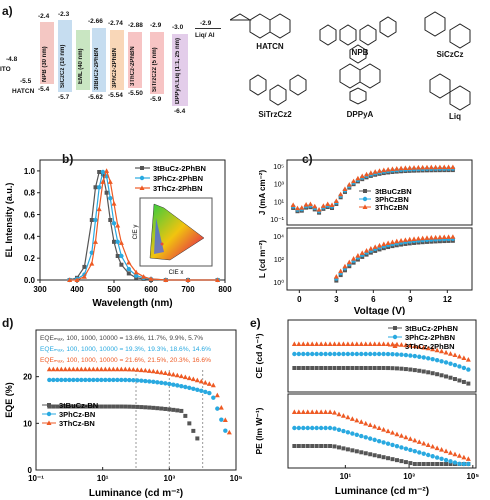  What do you see at coordinates (277, 220) in the screenshot?
I see `y-tick-label-top: 10⁻¹` at bounding box center [277, 220].